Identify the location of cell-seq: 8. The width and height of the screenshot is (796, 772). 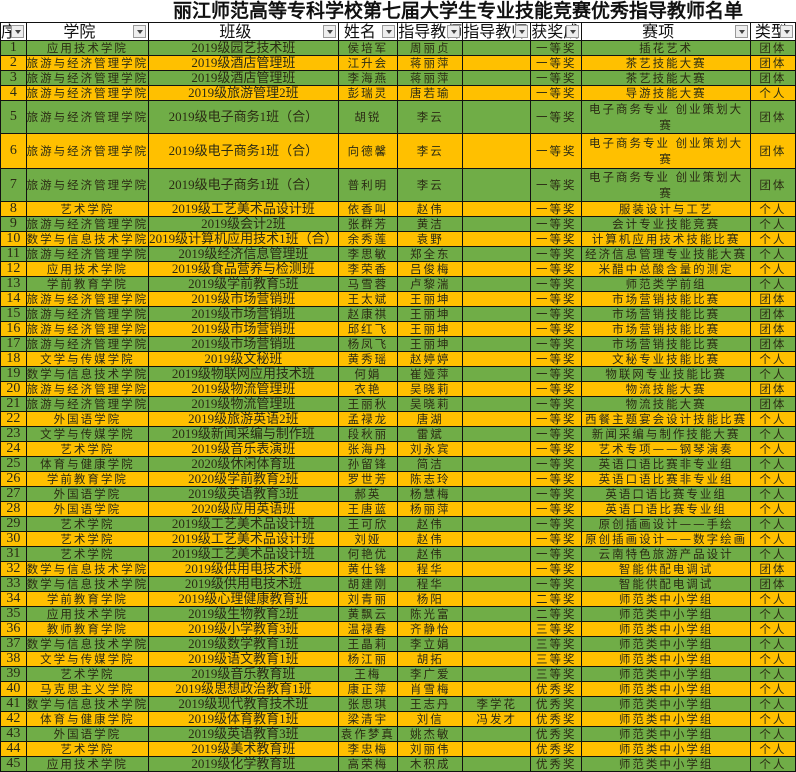
(13, 209).